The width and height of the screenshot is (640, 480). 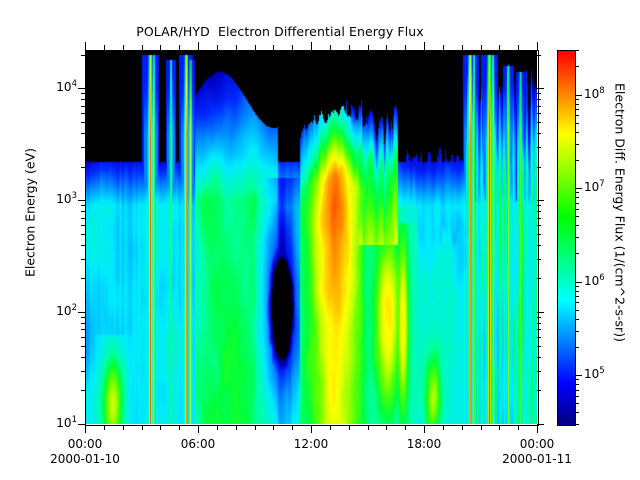 What do you see at coordinates (594, 93) in the screenshot?
I see `colorbar-tick-label: 10⁸` at bounding box center [594, 93].